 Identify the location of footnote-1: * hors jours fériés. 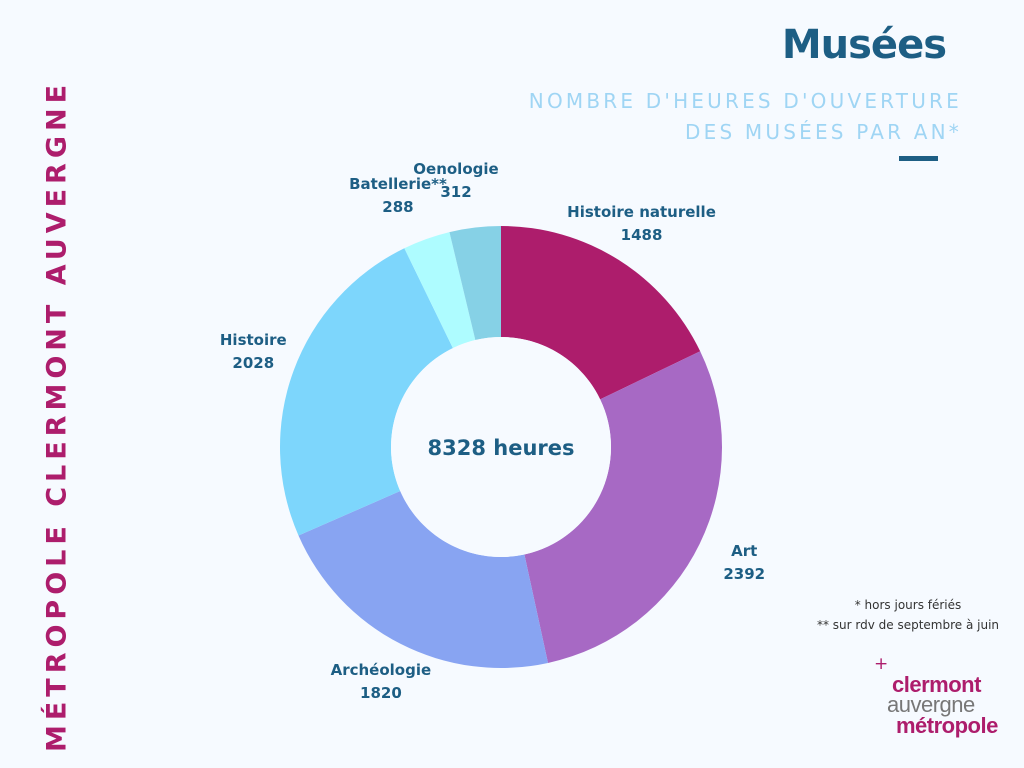
(908, 605).